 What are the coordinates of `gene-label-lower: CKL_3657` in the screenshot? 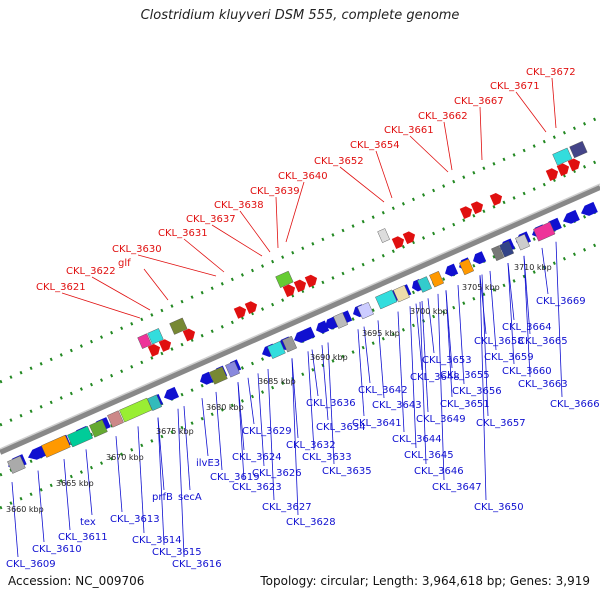 It's located at (501, 423).